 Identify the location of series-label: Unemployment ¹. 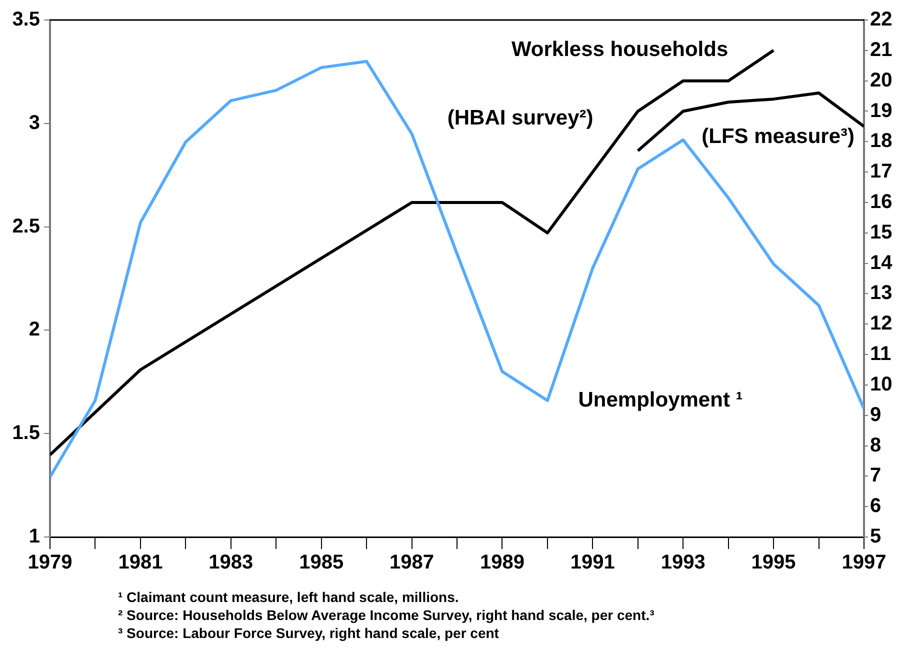
(660, 400).